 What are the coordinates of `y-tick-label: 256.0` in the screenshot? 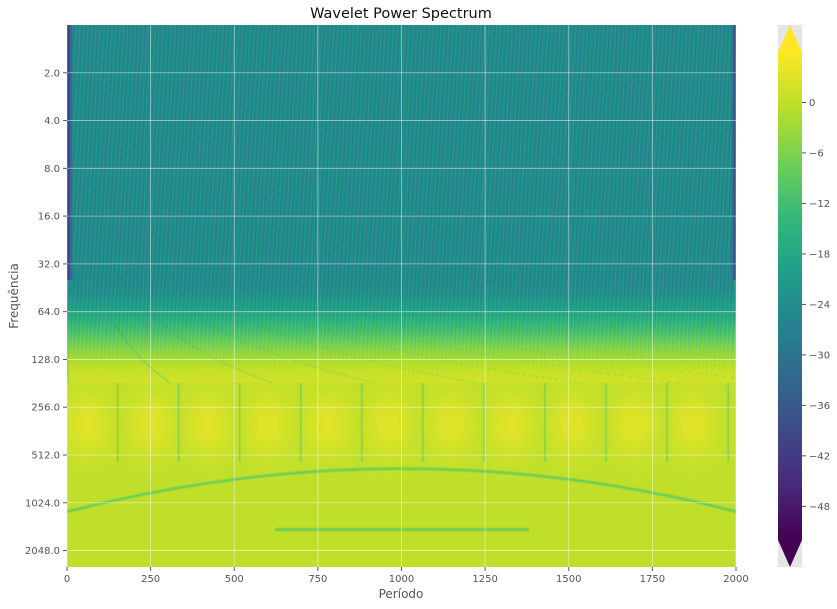 It's located at (45, 408).